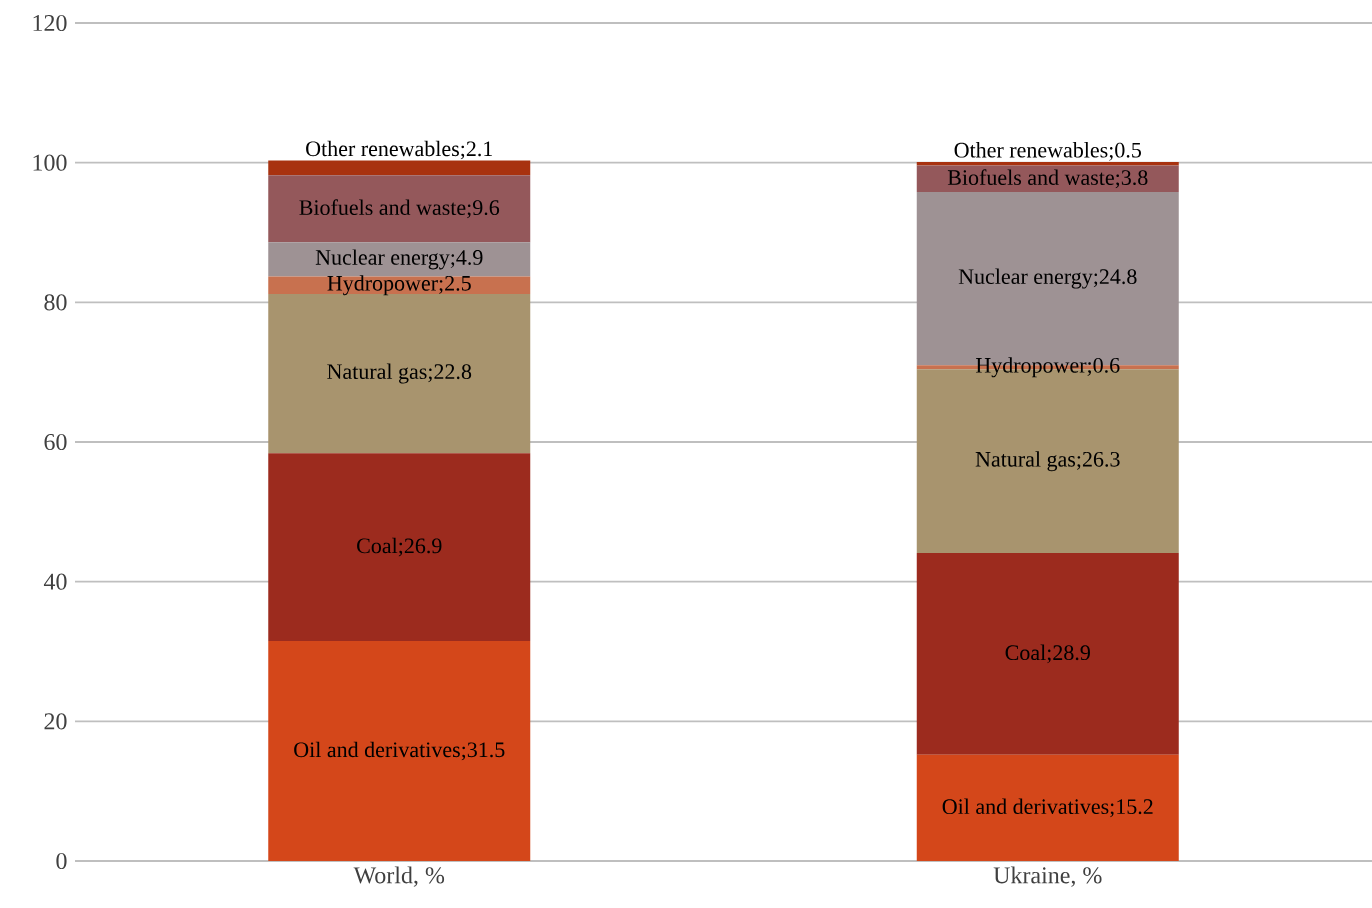 This screenshot has height=908, width=1372. Describe the element at coordinates (1047, 876) in the screenshot. I see `x-tick-label: Ukraine, %` at that location.